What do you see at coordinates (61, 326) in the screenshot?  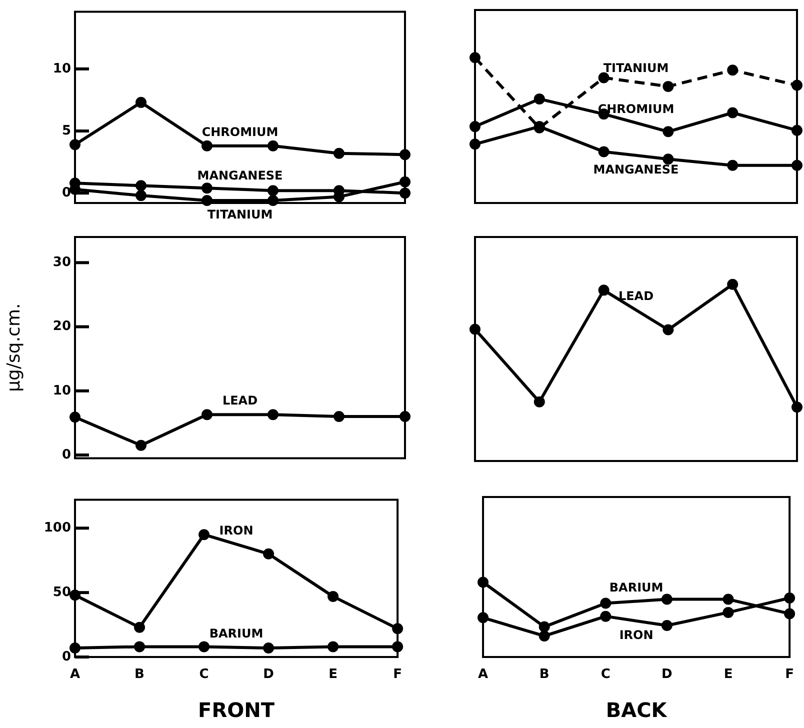 I see `y-tick-label: 20` at bounding box center [61, 326].